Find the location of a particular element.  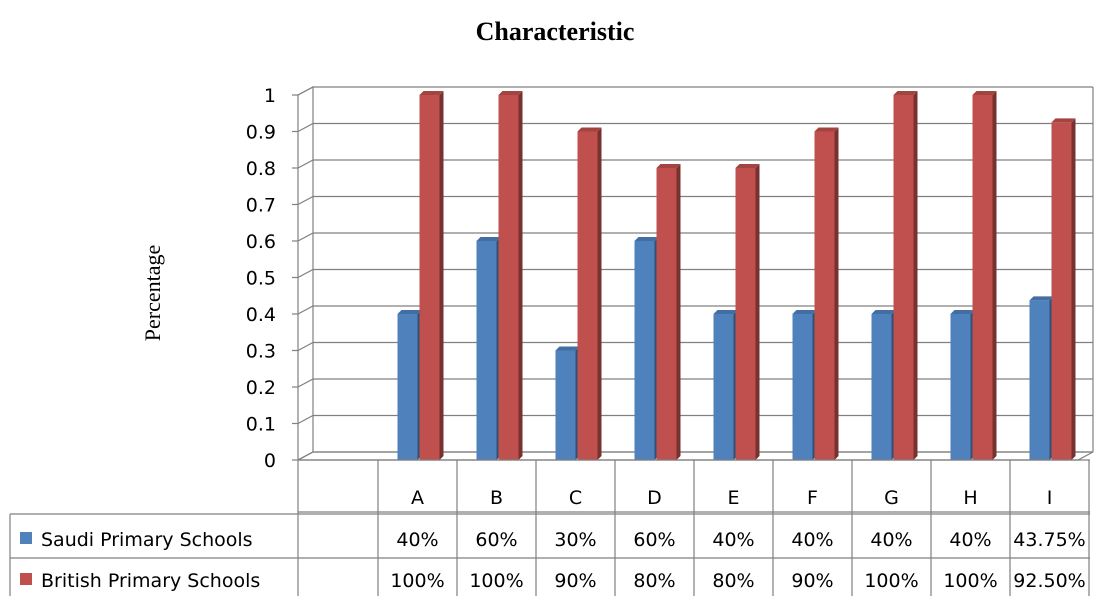

category-label: G is located at coordinates (891, 498).